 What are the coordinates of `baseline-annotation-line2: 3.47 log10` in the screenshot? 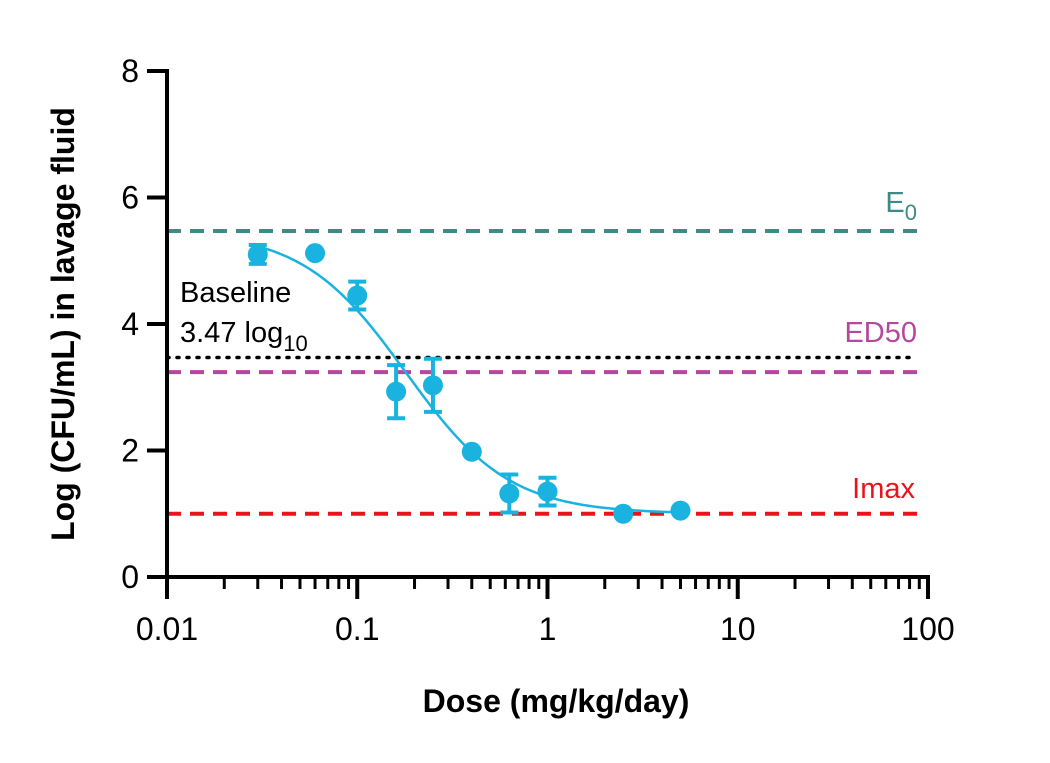 It's located at (244, 336).